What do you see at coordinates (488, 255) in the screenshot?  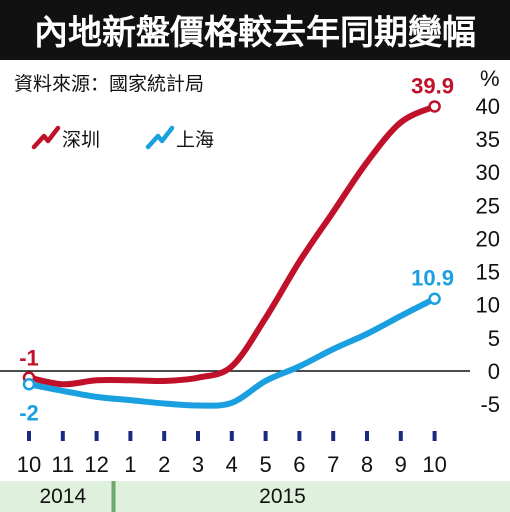 I see `y-axis-ticks: -5 0 5 10 15 20 25 30 35 40` at bounding box center [488, 255].